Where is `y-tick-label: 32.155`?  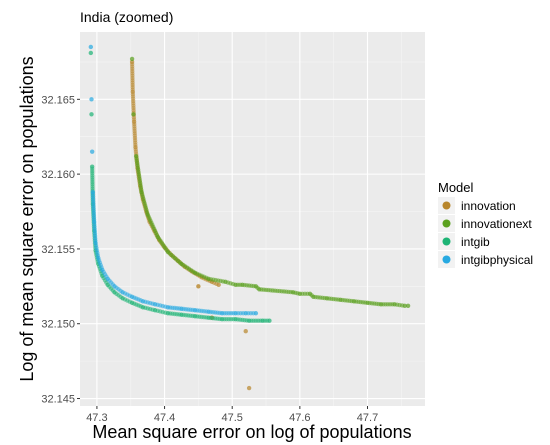
y-tick-label: 32.155 is located at coordinates (58, 250).